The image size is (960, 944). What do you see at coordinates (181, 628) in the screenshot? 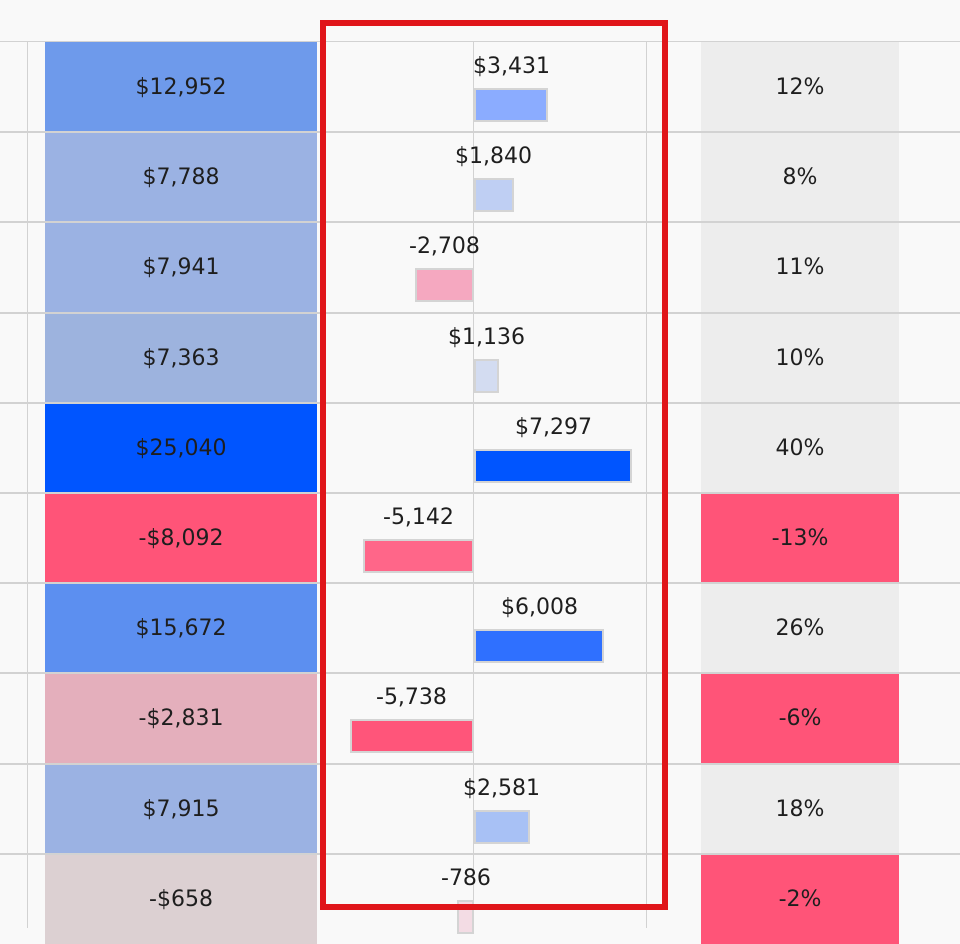
I see `value-cell: $15,672` at bounding box center [181, 628].